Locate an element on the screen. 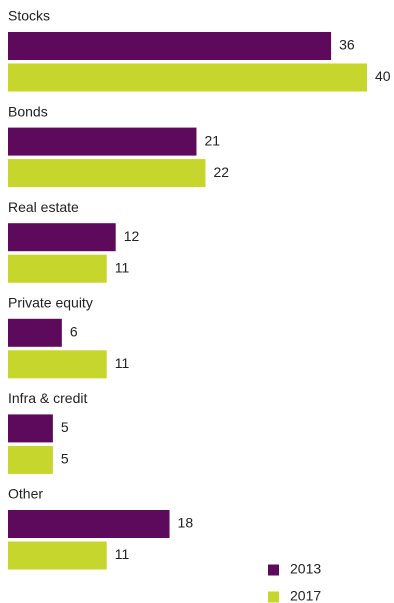 This screenshot has width=394, height=603. value-label: 21 is located at coordinates (212, 140).